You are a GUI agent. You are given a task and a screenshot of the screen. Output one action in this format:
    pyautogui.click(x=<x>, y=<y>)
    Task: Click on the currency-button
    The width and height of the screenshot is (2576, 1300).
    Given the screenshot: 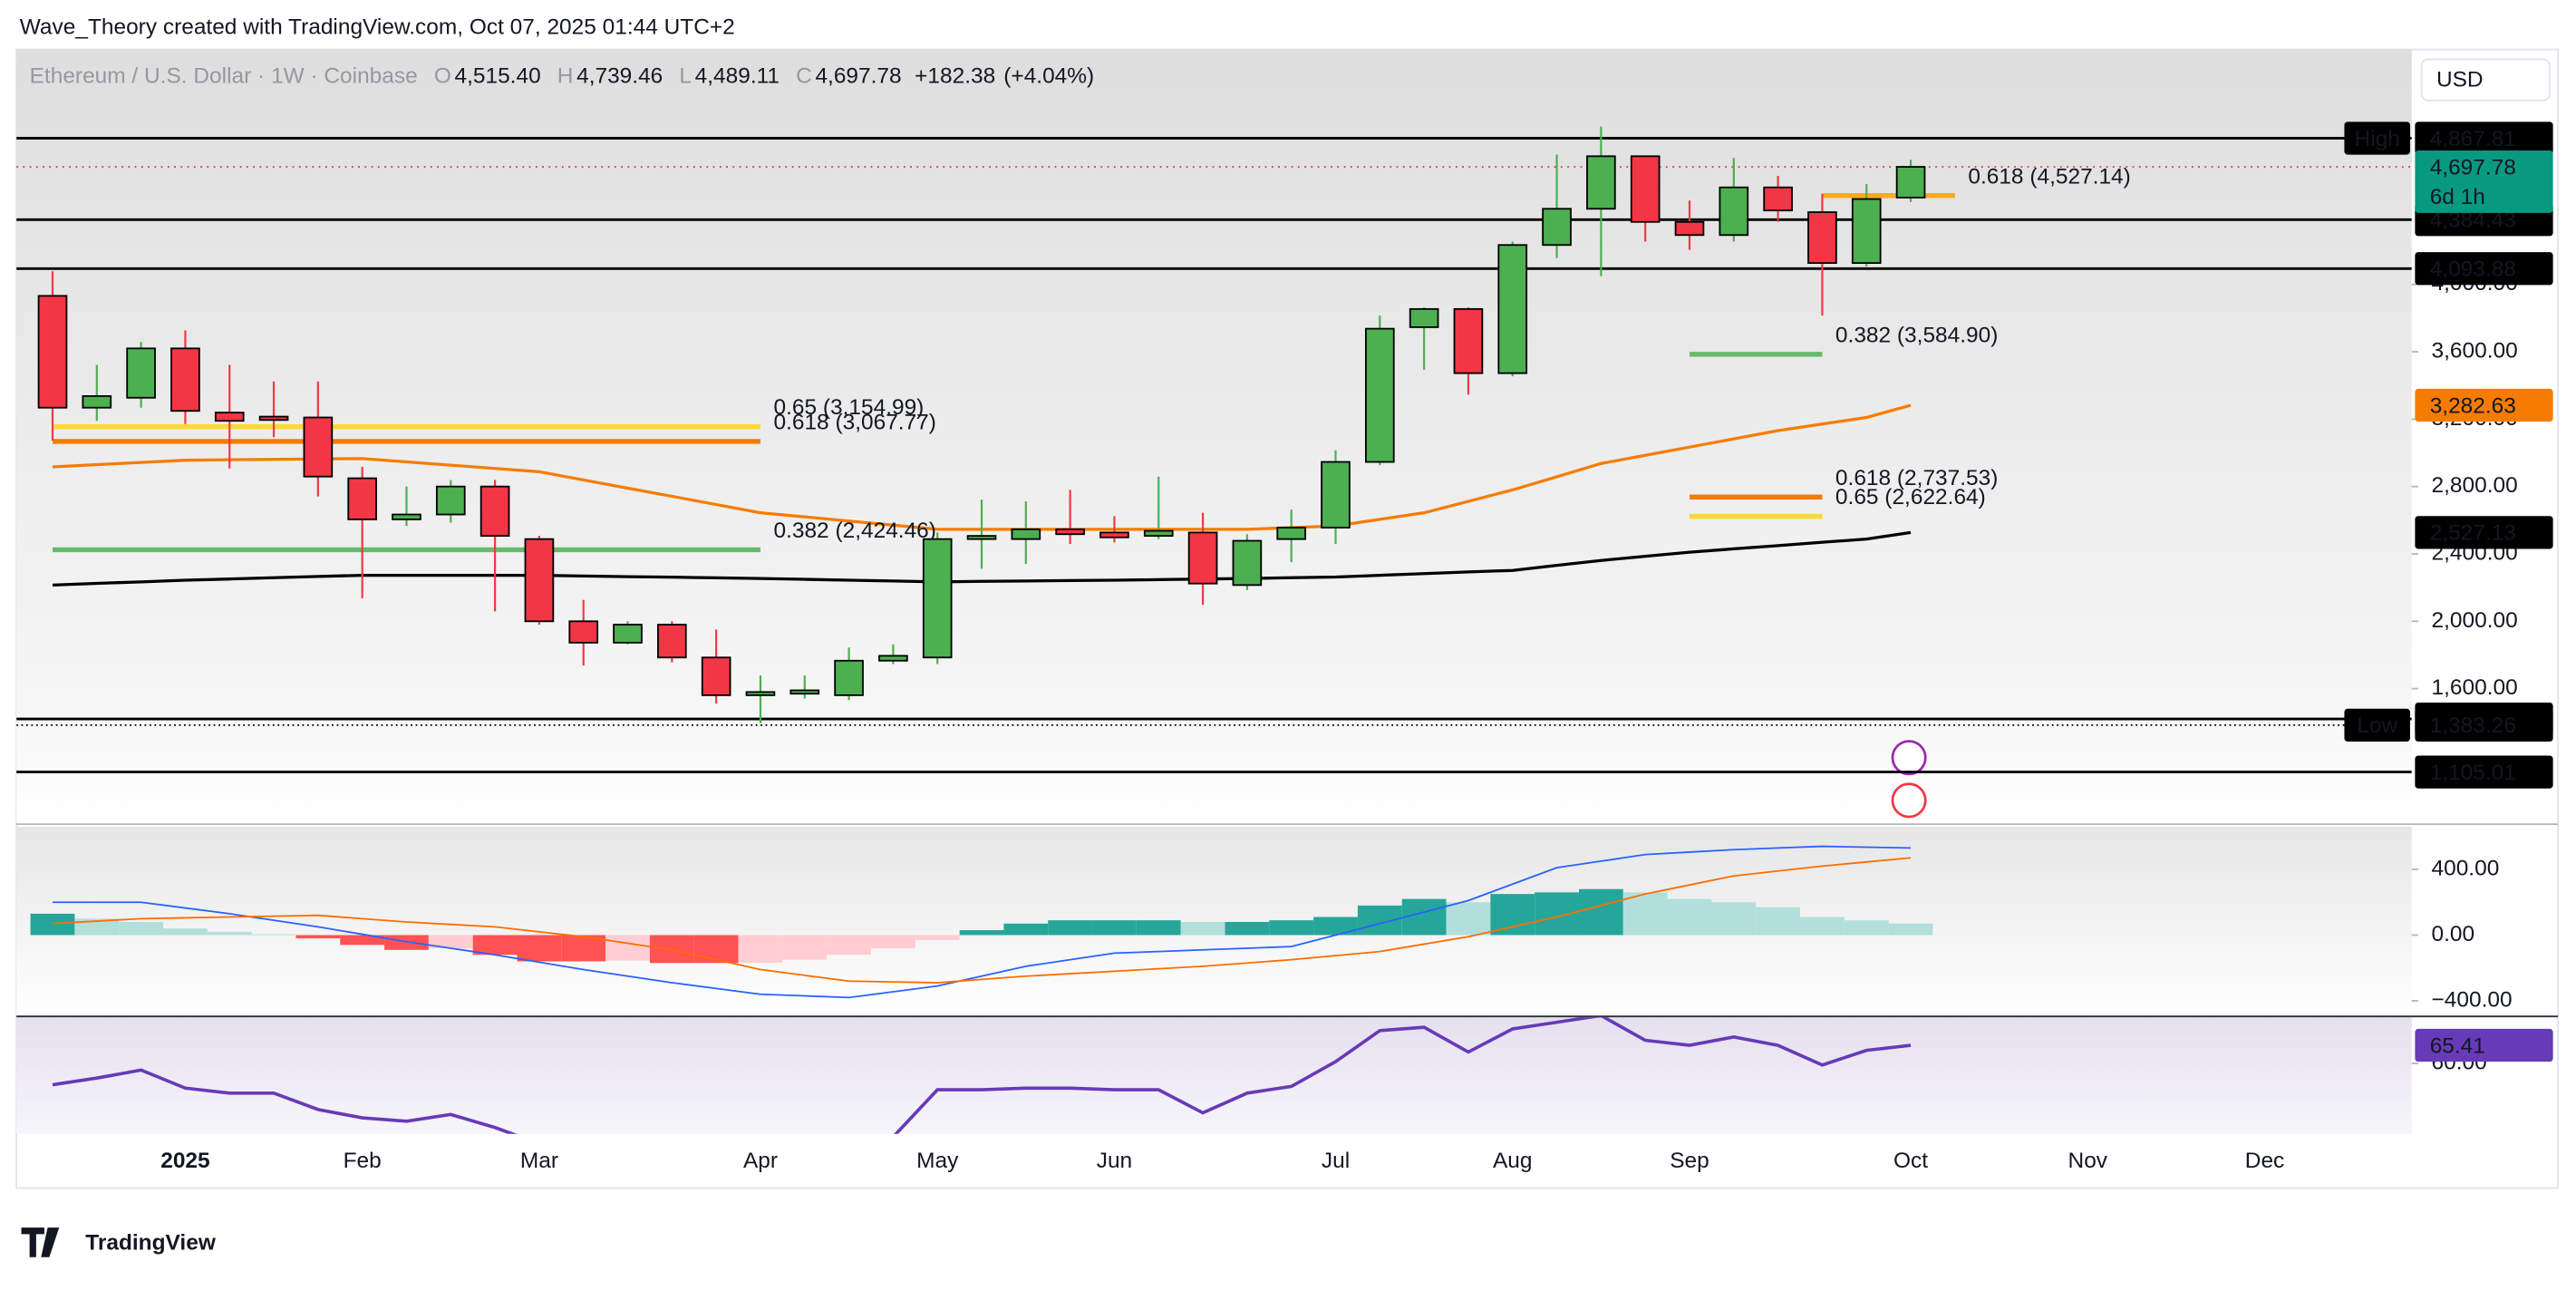 What is the action you would take?
    pyautogui.click(x=2485, y=80)
    